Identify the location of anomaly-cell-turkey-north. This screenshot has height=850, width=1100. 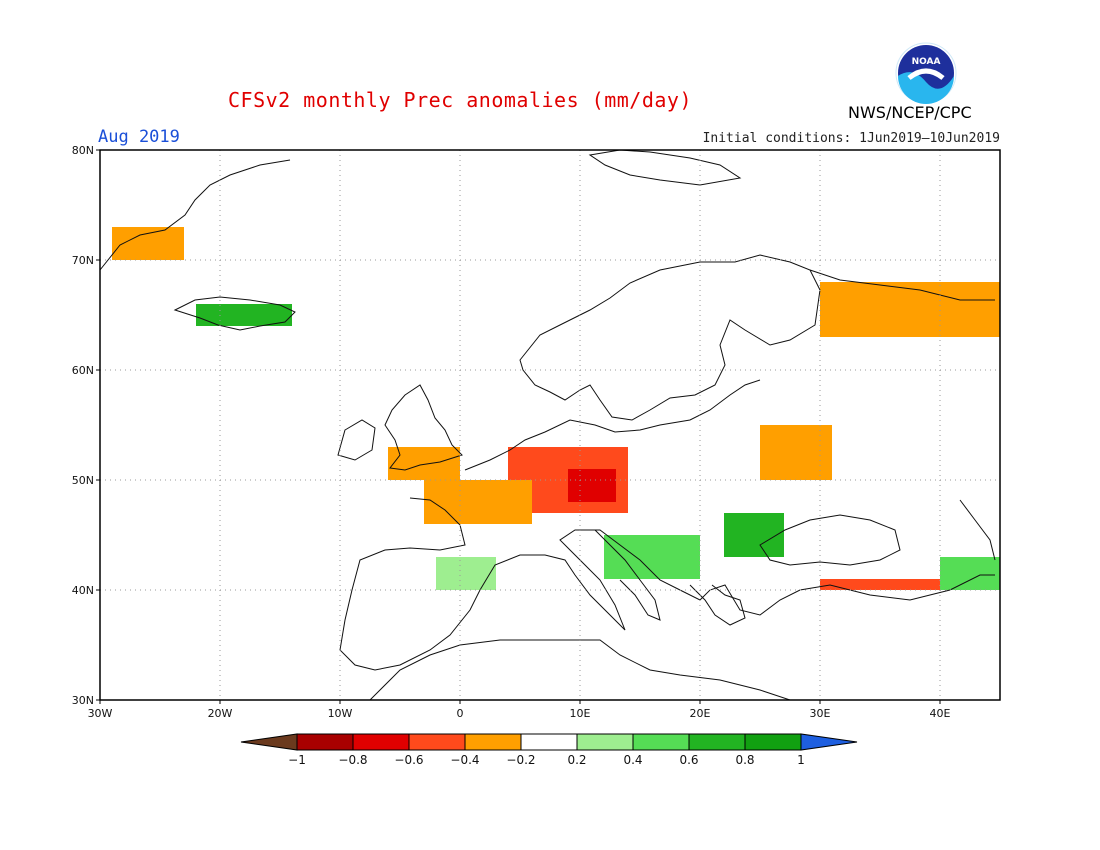
(886, 584).